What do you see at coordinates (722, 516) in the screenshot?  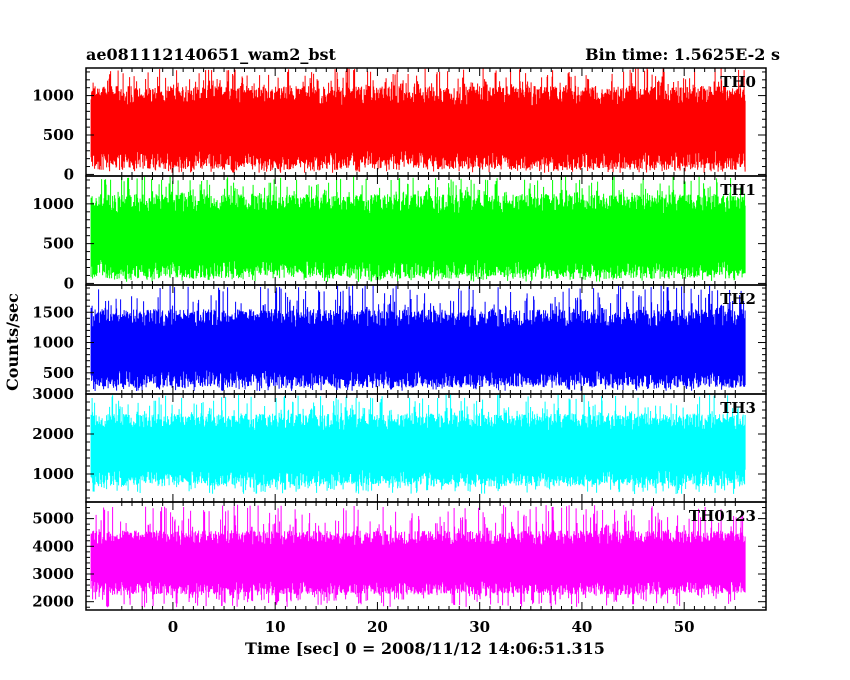 I see `panel-label: TH0123` at bounding box center [722, 516].